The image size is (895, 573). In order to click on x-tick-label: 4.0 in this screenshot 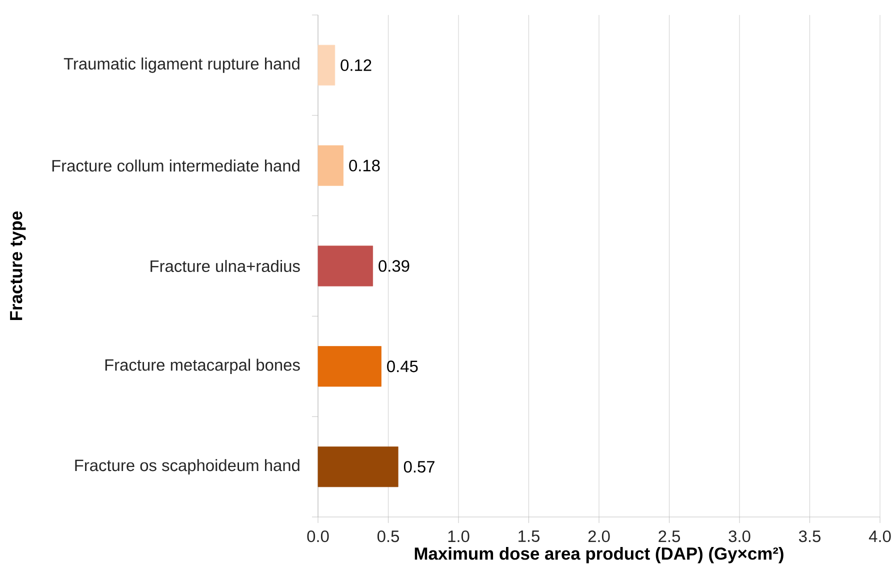, I will do `click(879, 536)`.